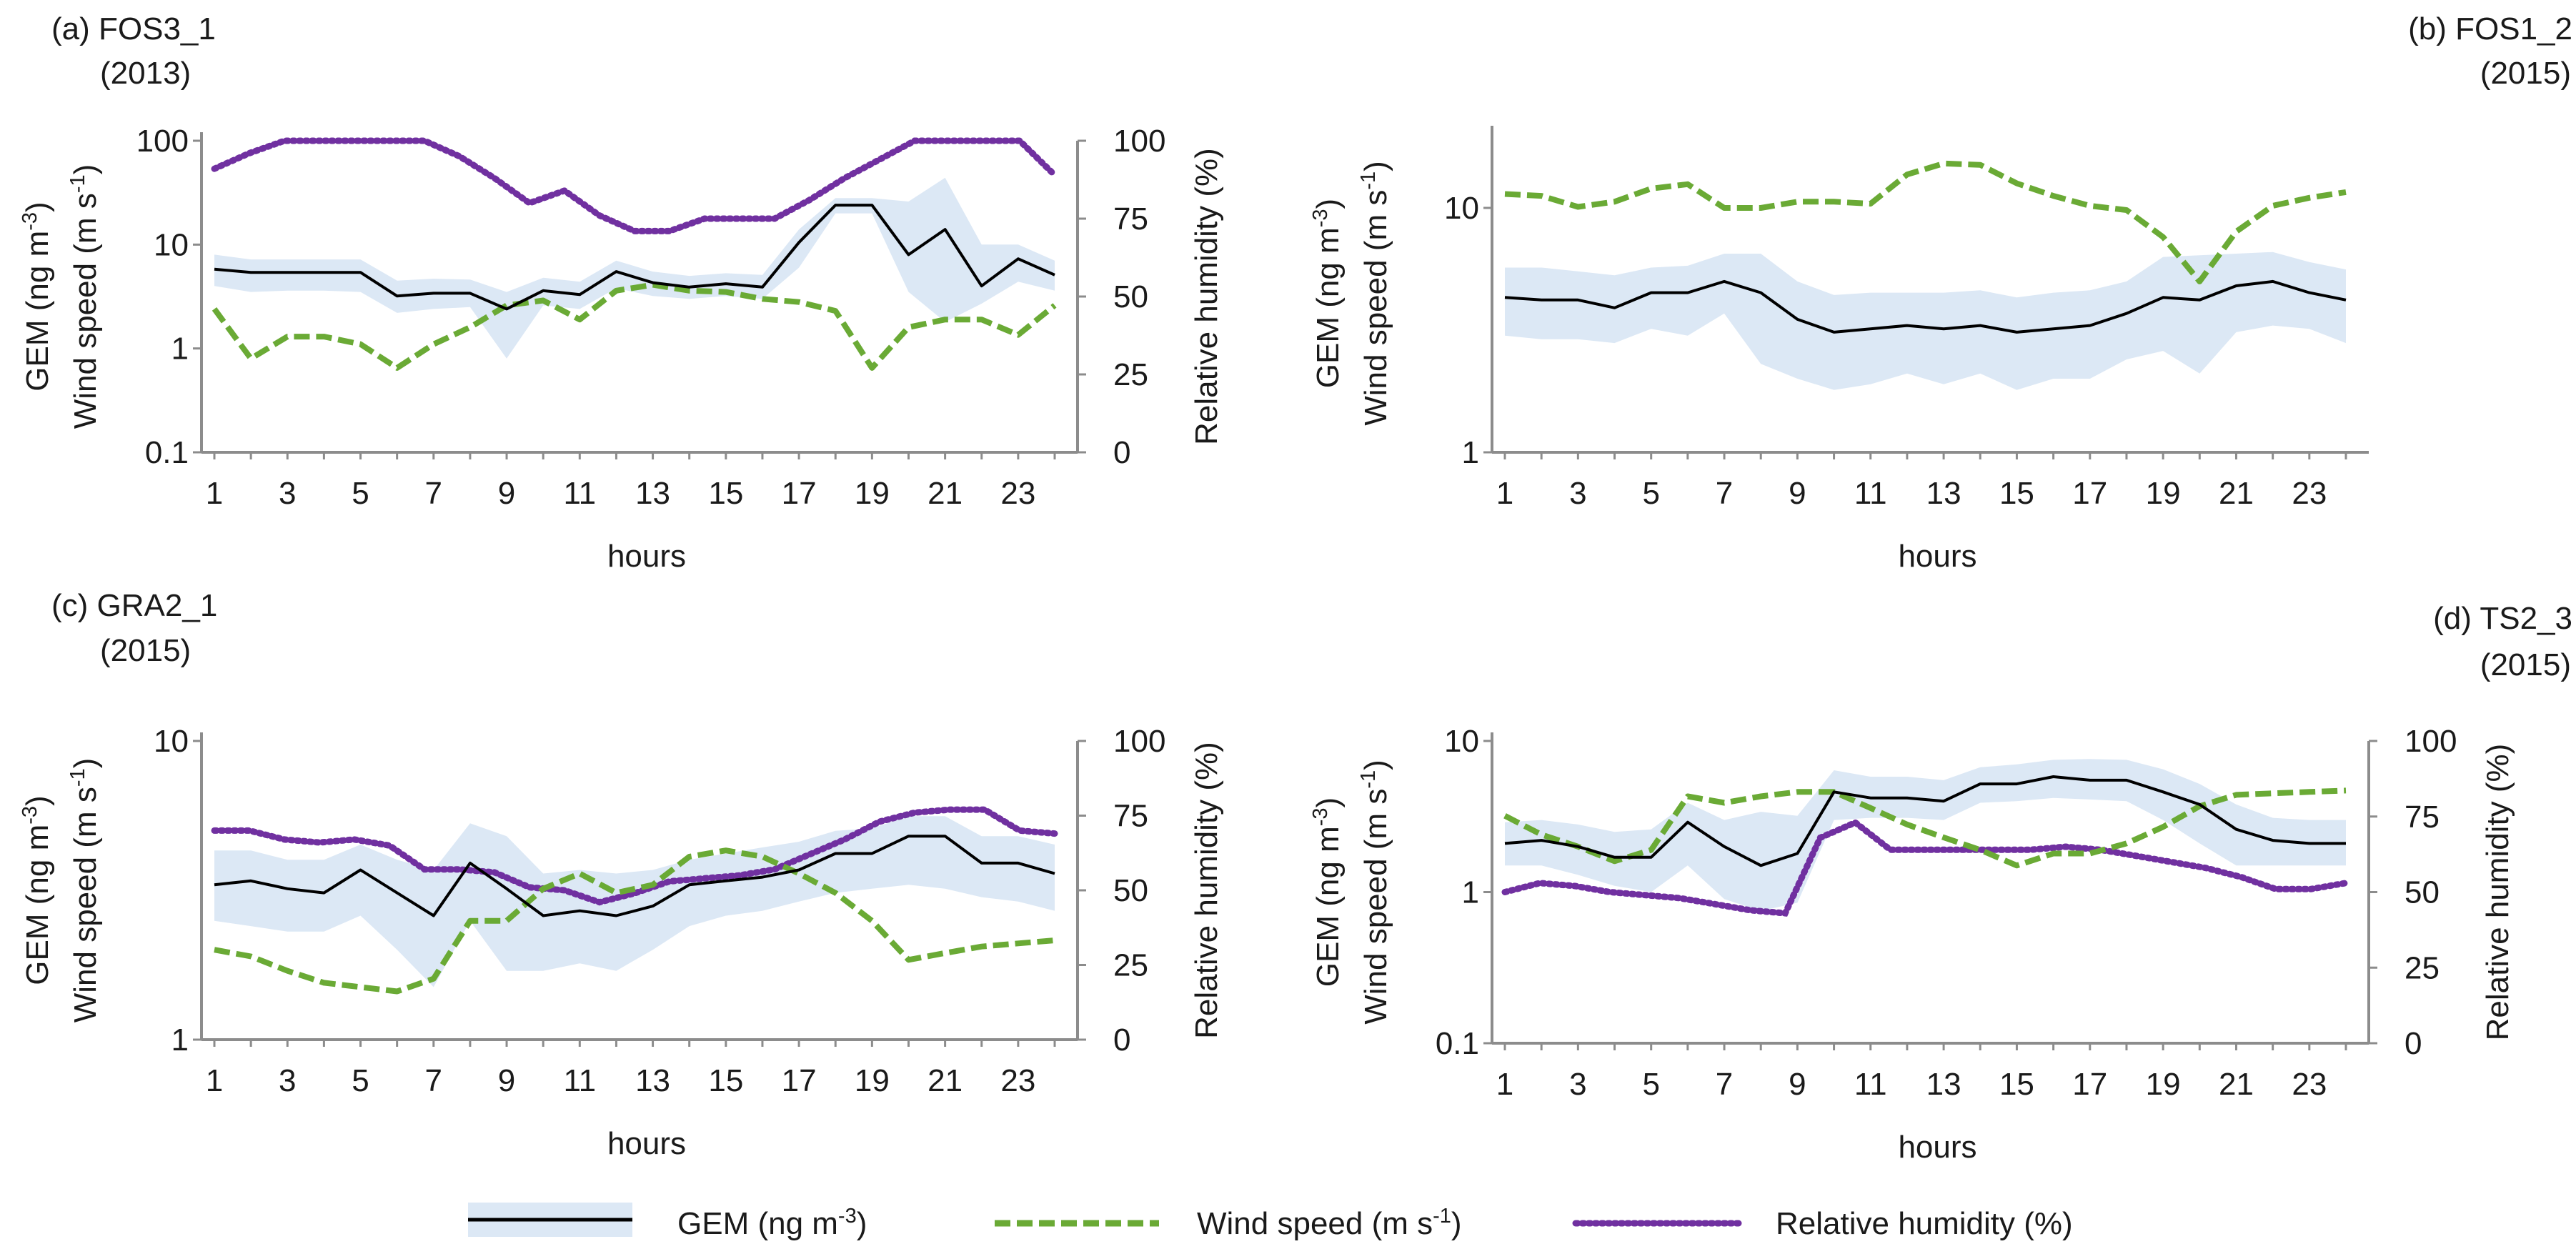 This screenshot has height=1254, width=2576. I want to click on x-axis-label: hours, so click(1937, 557).